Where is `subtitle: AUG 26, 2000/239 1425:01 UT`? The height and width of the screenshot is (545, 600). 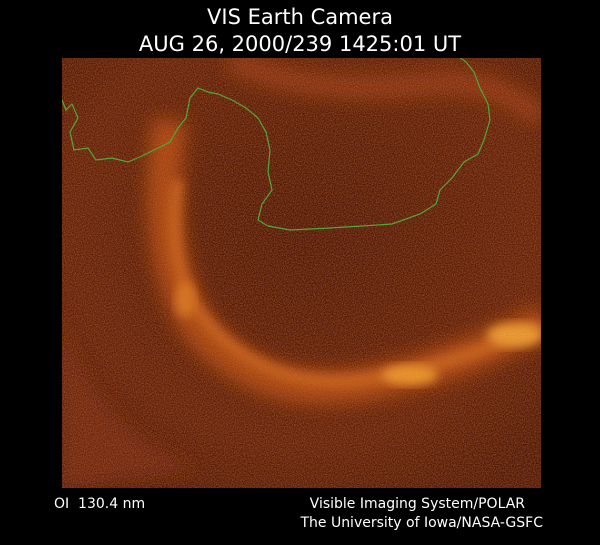 subtitle: AUG 26, 2000/239 1425:01 UT is located at coordinates (300, 44).